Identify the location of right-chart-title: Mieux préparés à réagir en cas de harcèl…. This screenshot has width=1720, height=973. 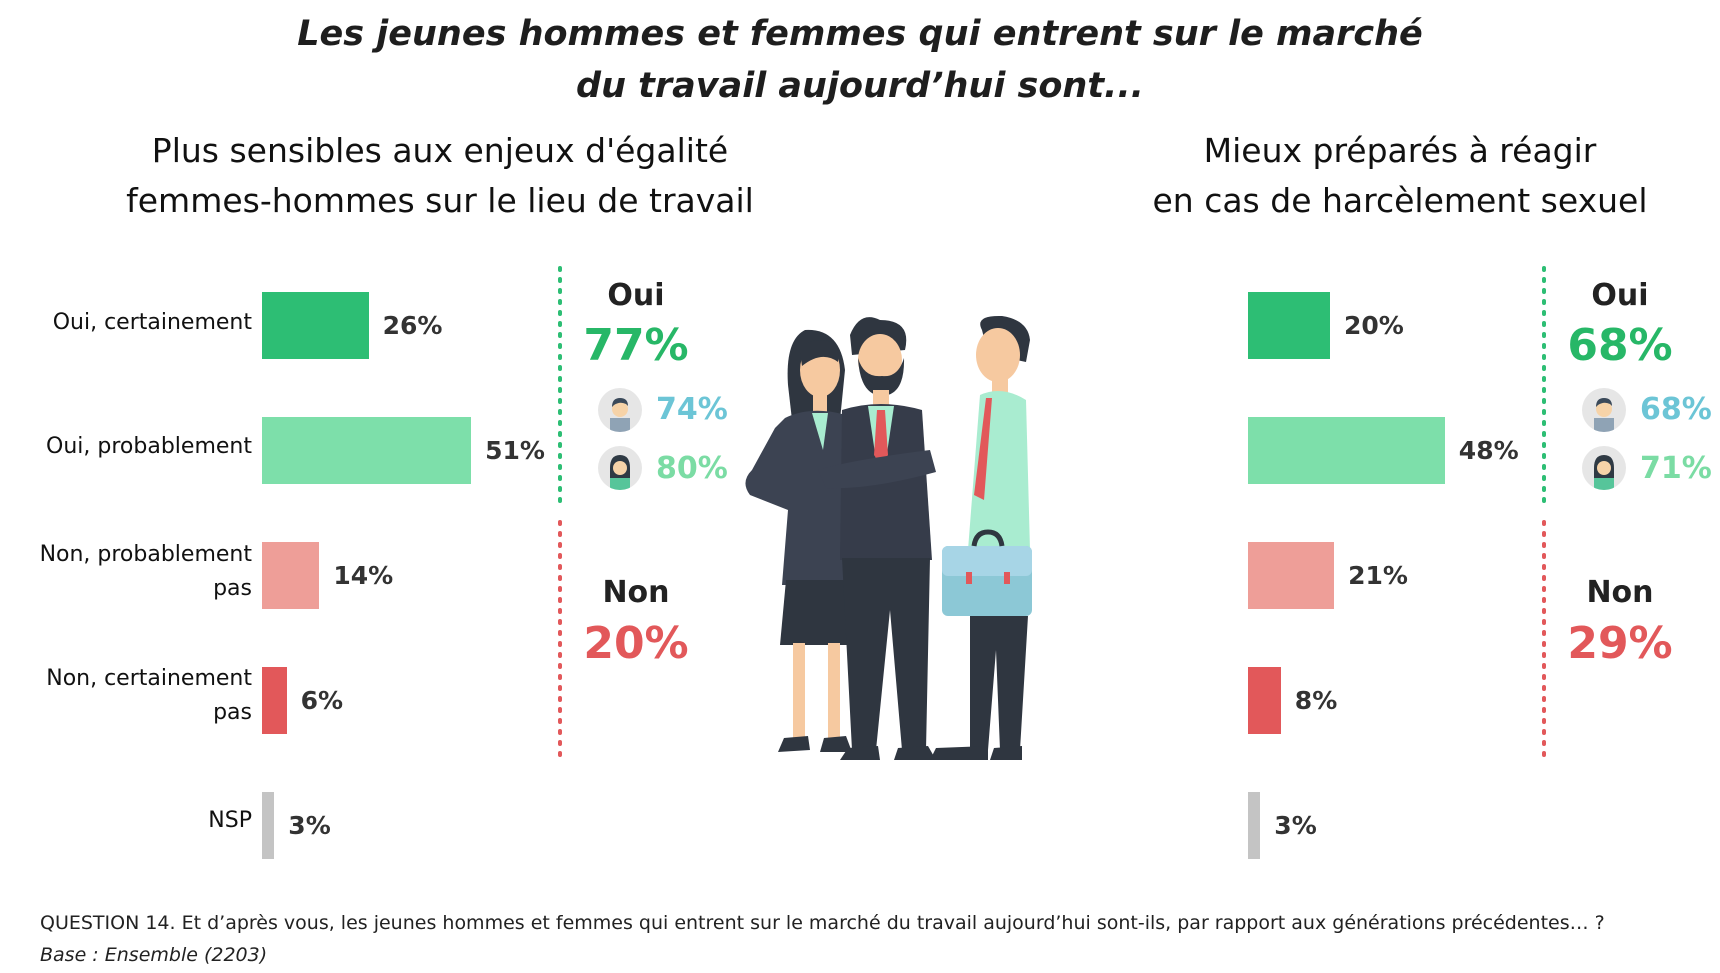
(1400, 176).